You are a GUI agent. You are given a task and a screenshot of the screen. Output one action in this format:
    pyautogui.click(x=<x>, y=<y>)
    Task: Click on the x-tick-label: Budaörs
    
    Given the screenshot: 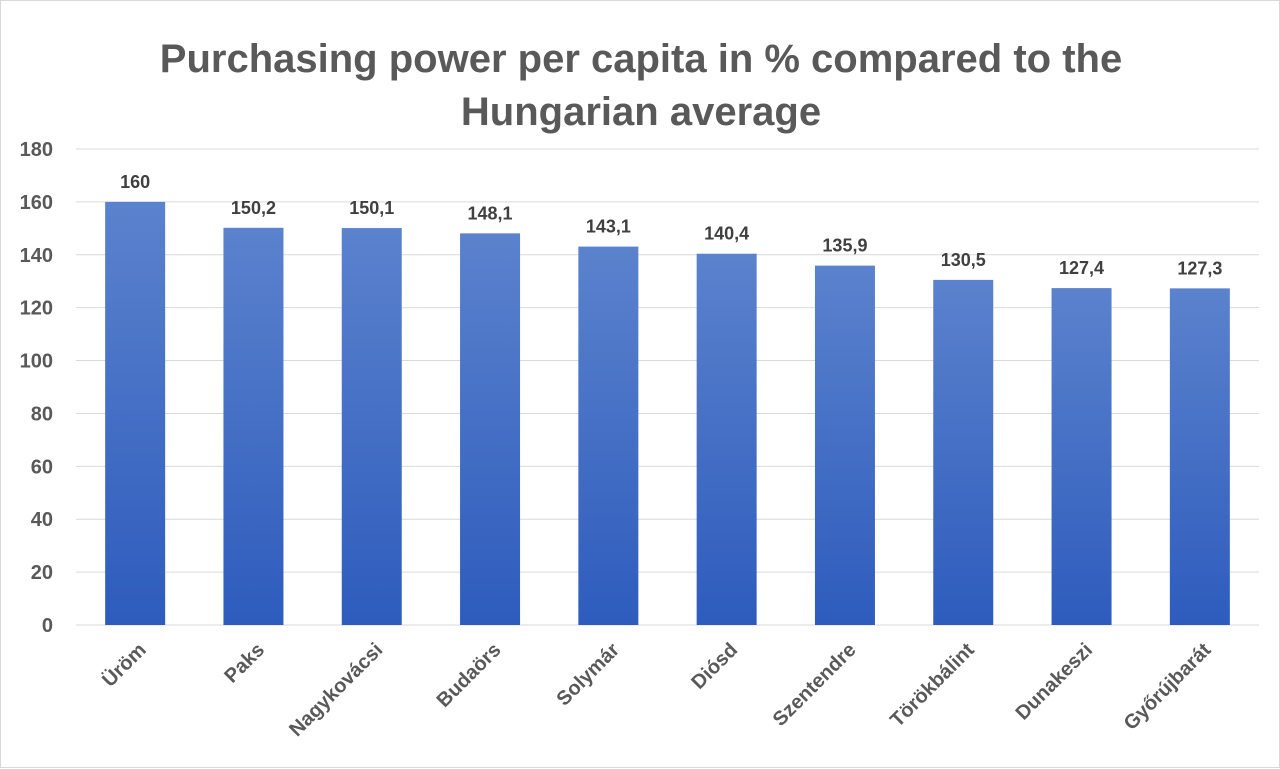 What is the action you would take?
    pyautogui.click(x=469, y=675)
    